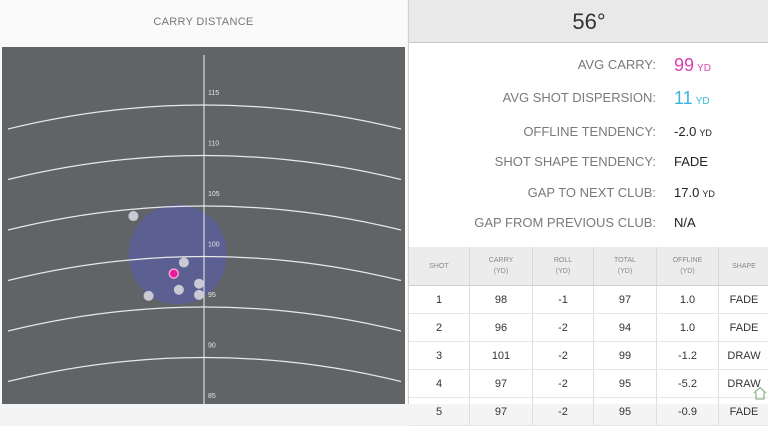 This screenshot has width=768, height=426. I want to click on stat-label: GAP FROM PREVIOUS CLUB:, so click(565, 222).